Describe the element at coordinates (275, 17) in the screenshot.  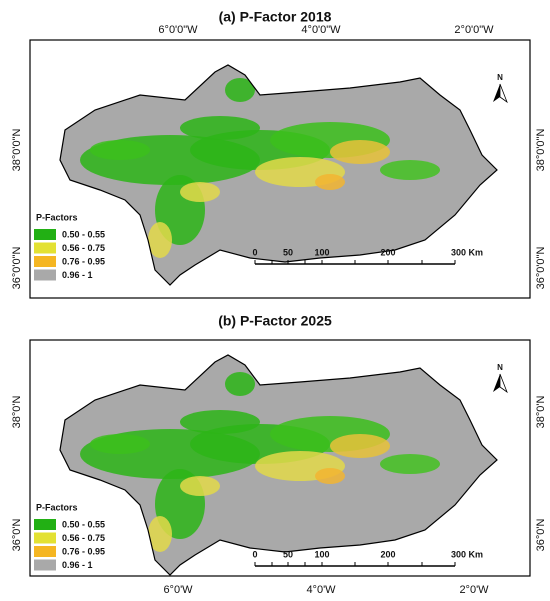
I see `panel-title: (a) P-Factor 2018` at that location.